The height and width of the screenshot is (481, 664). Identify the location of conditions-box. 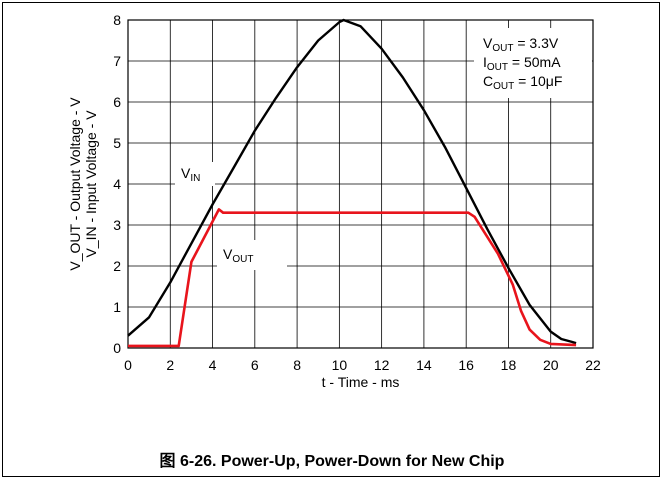
(533, 63).